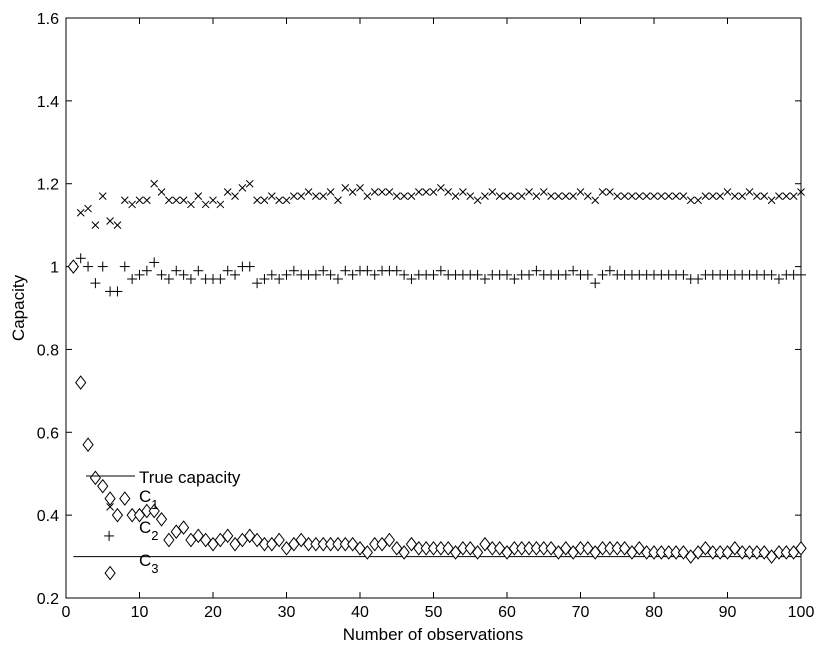 The image size is (822, 650). Describe the element at coordinates (18, 307) in the screenshot. I see `y-axis-title: Capacity` at that location.